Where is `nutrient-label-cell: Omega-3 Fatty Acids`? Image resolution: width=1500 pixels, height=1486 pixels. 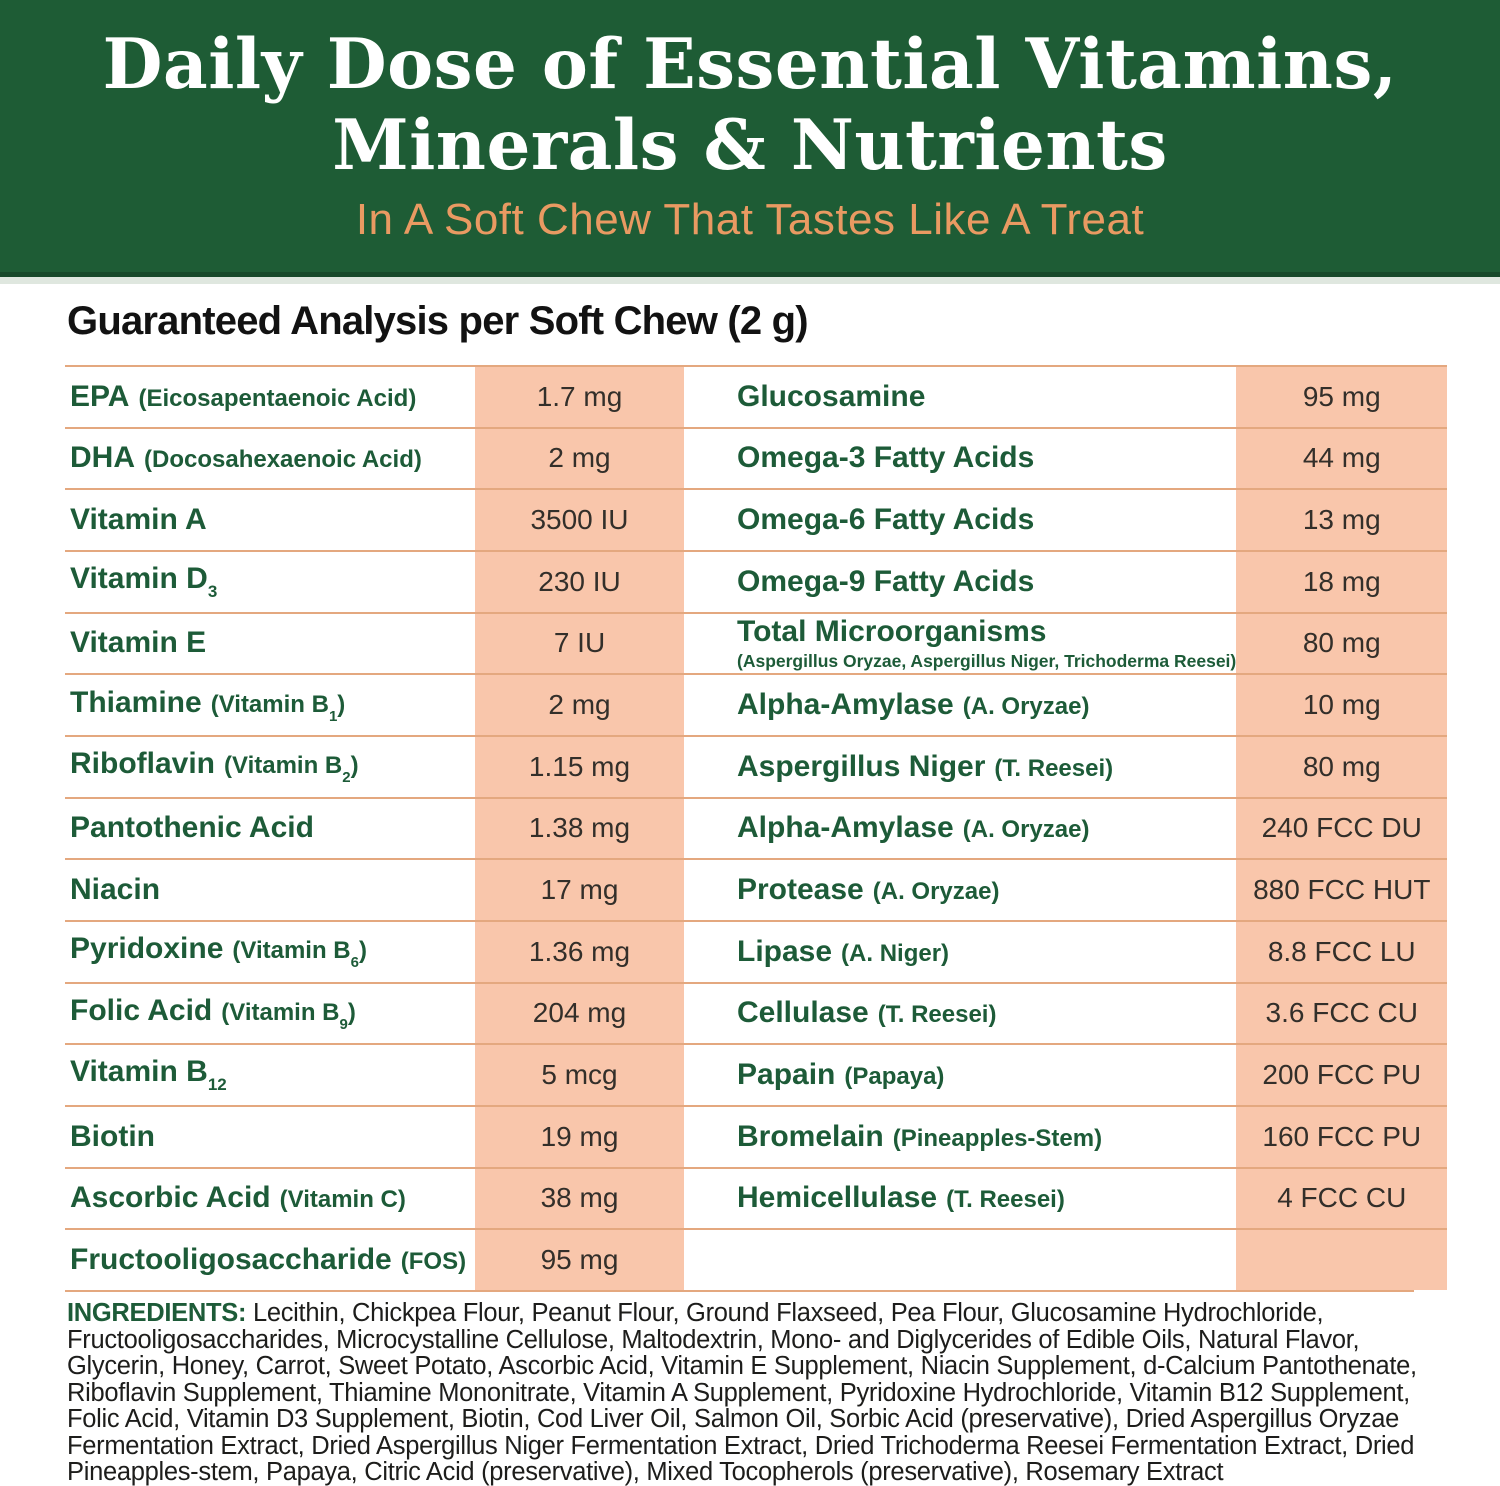 nutrient-label-cell: Omega-3 Fatty Acids is located at coordinates (960, 459).